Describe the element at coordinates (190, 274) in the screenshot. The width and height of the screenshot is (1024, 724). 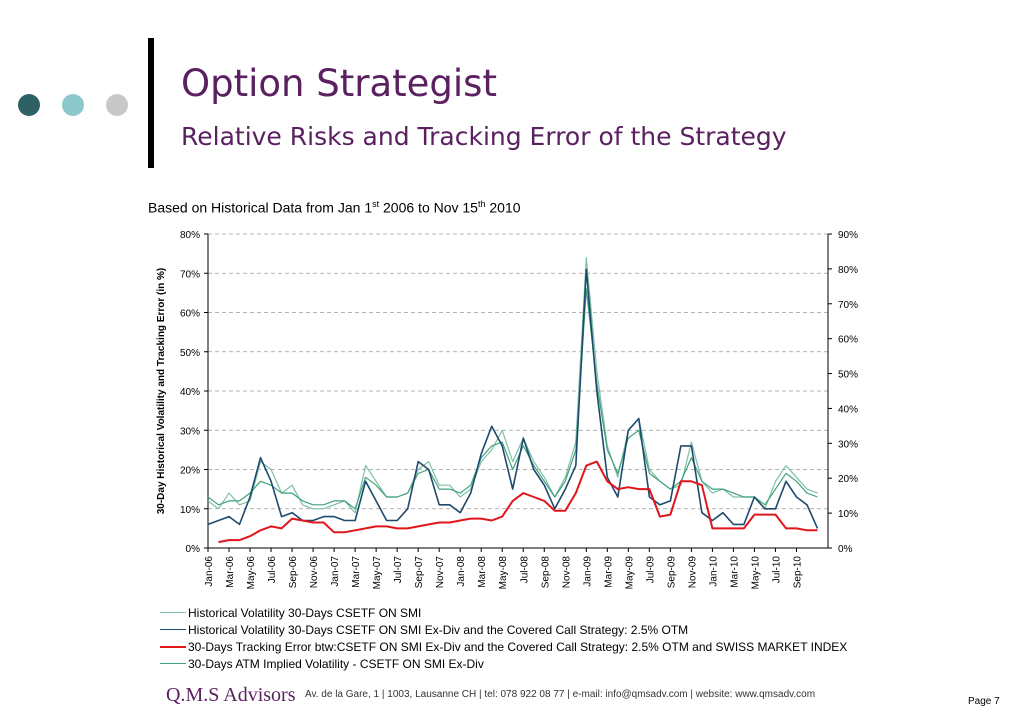
I see `y-tick-label: 70%` at that location.